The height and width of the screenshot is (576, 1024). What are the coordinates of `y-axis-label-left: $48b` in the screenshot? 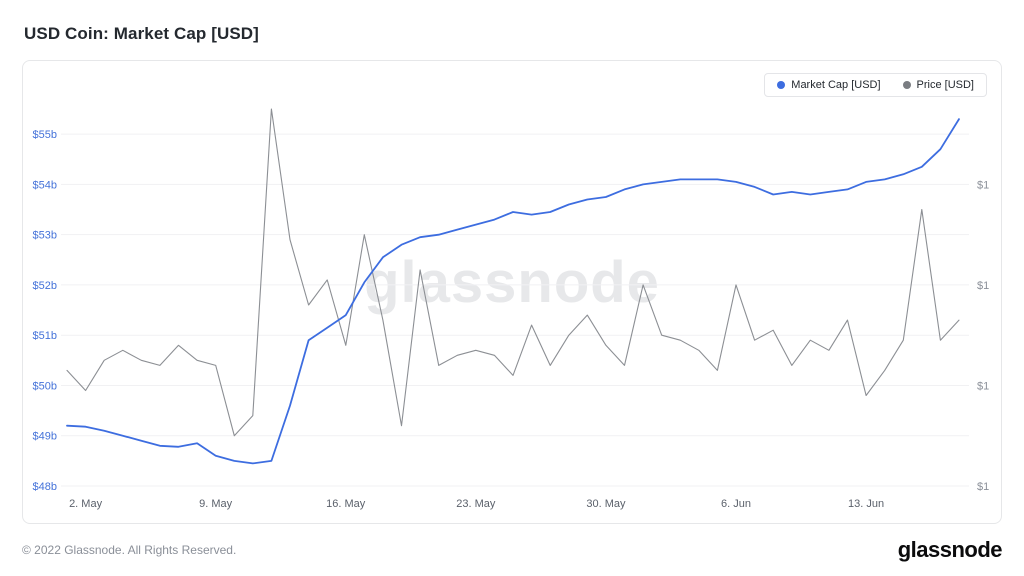 It's located at (45, 487).